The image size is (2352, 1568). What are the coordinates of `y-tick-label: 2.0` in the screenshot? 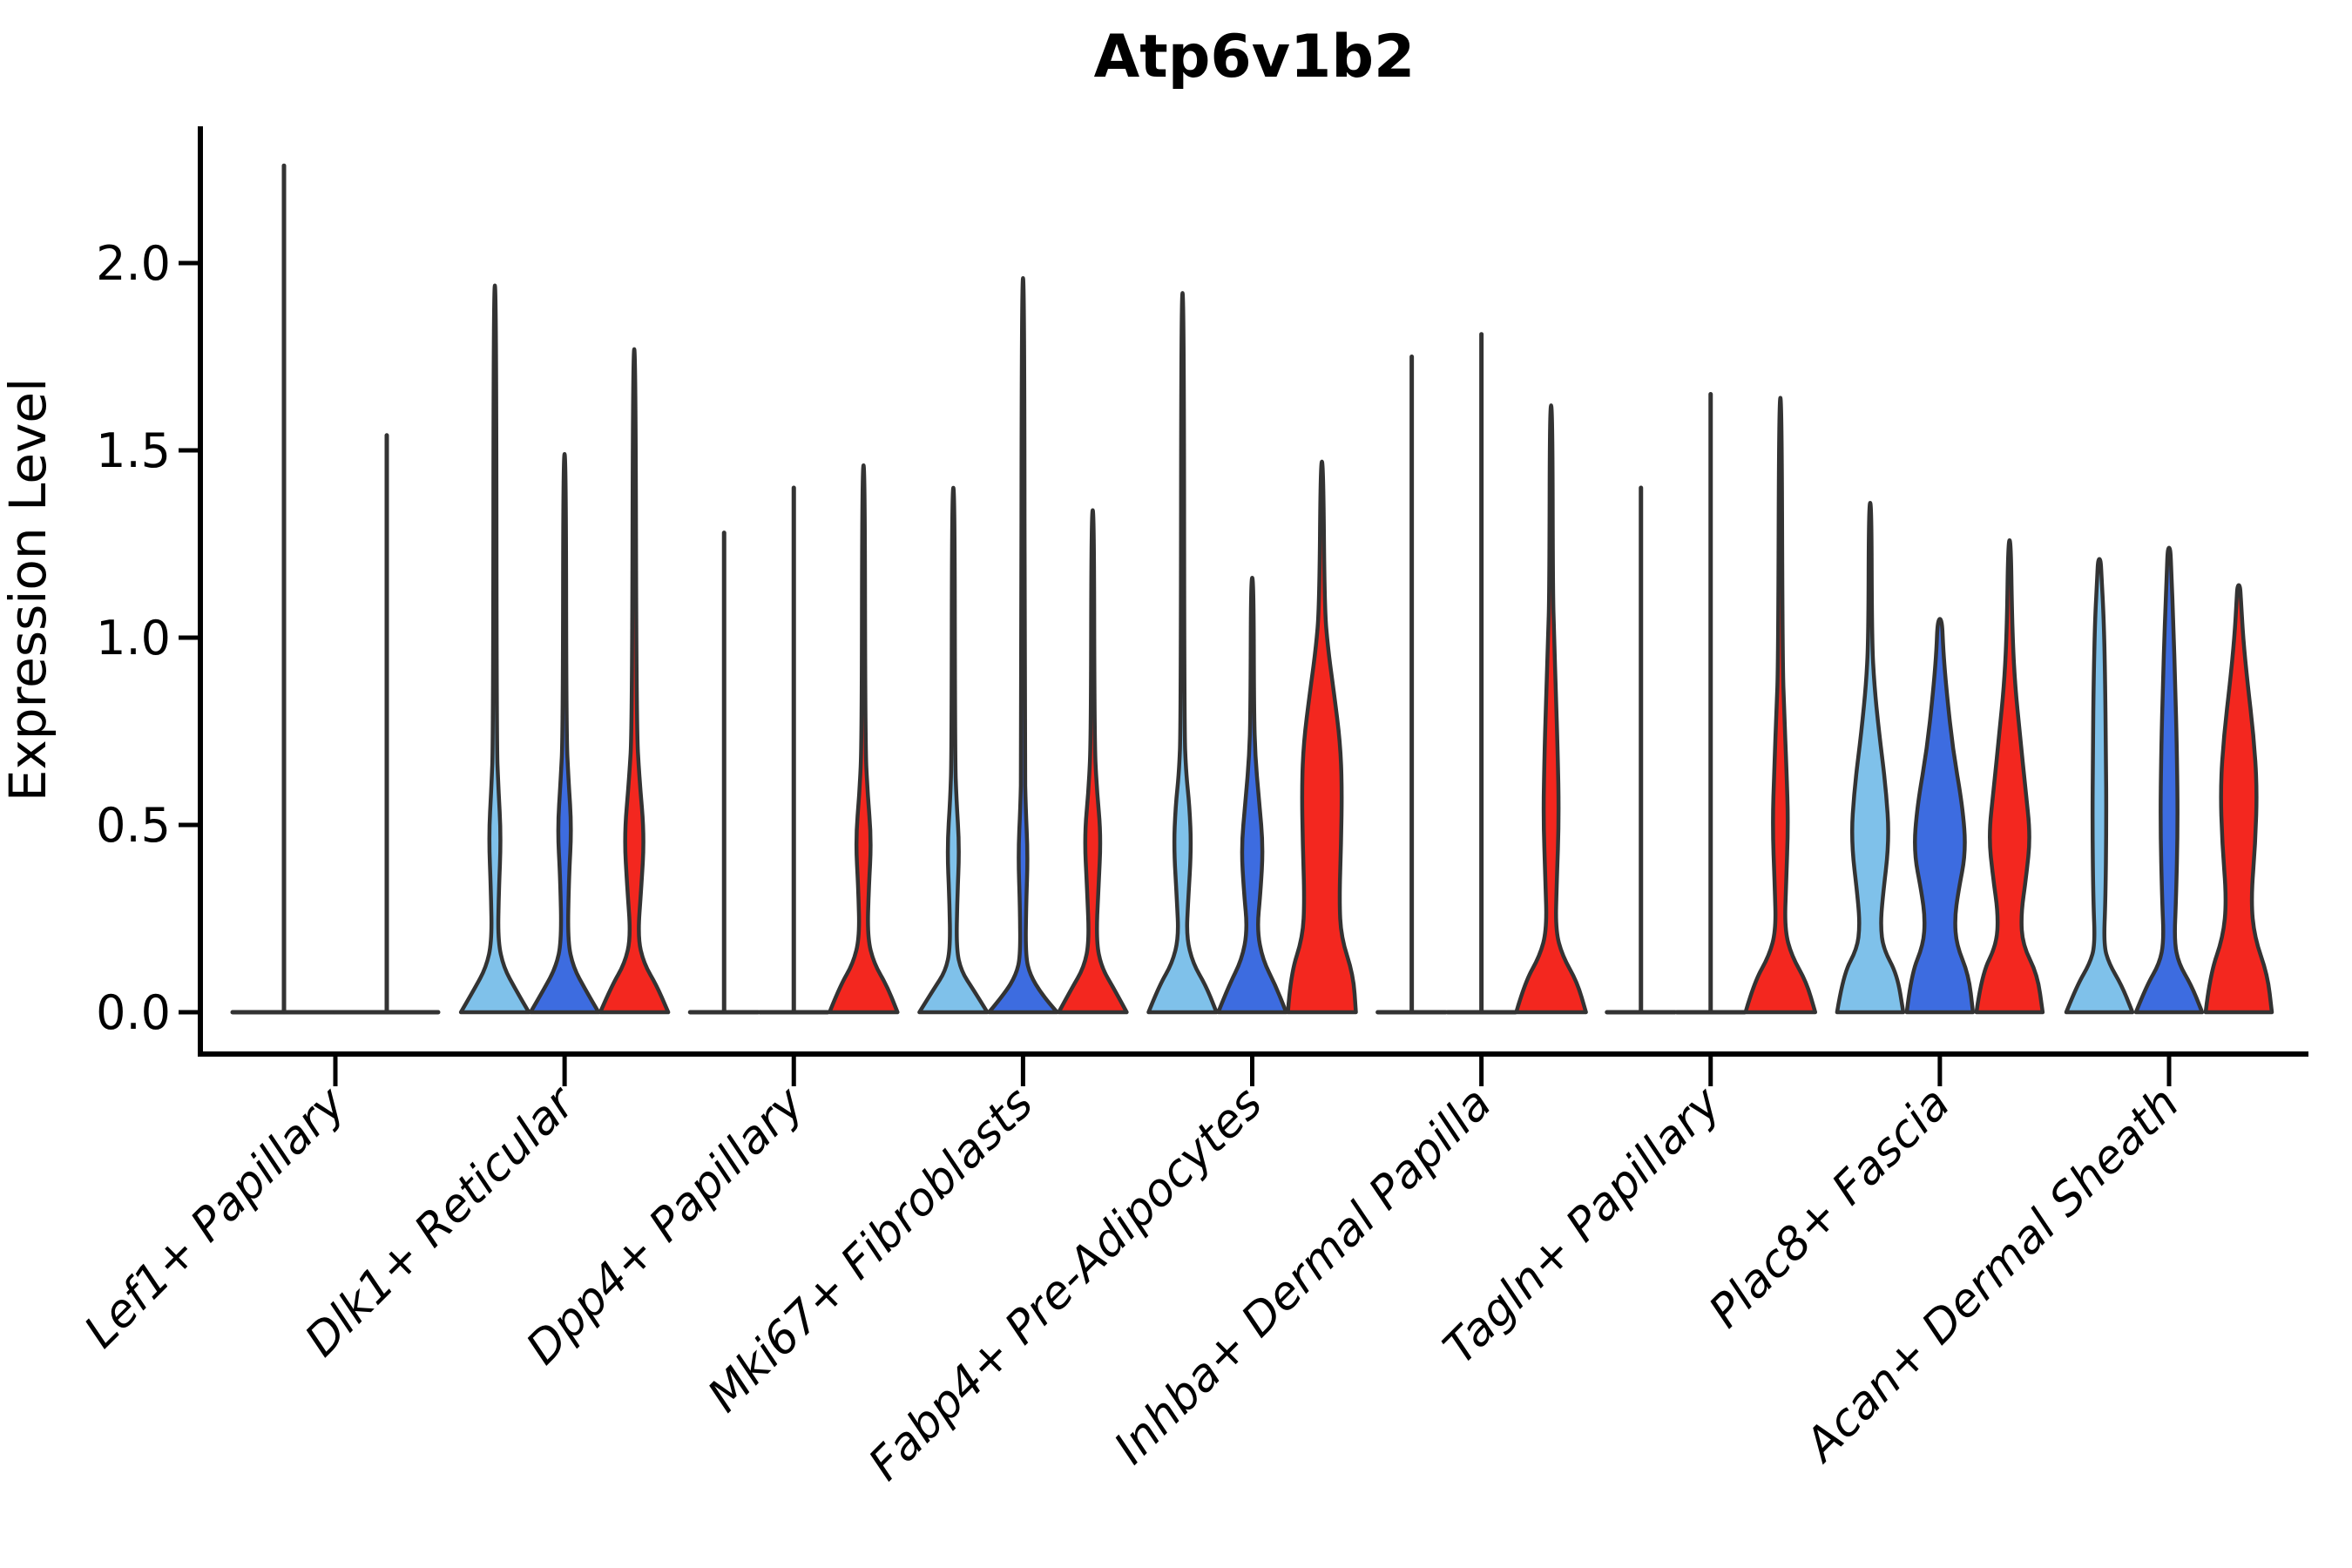 It's located at (134, 263).